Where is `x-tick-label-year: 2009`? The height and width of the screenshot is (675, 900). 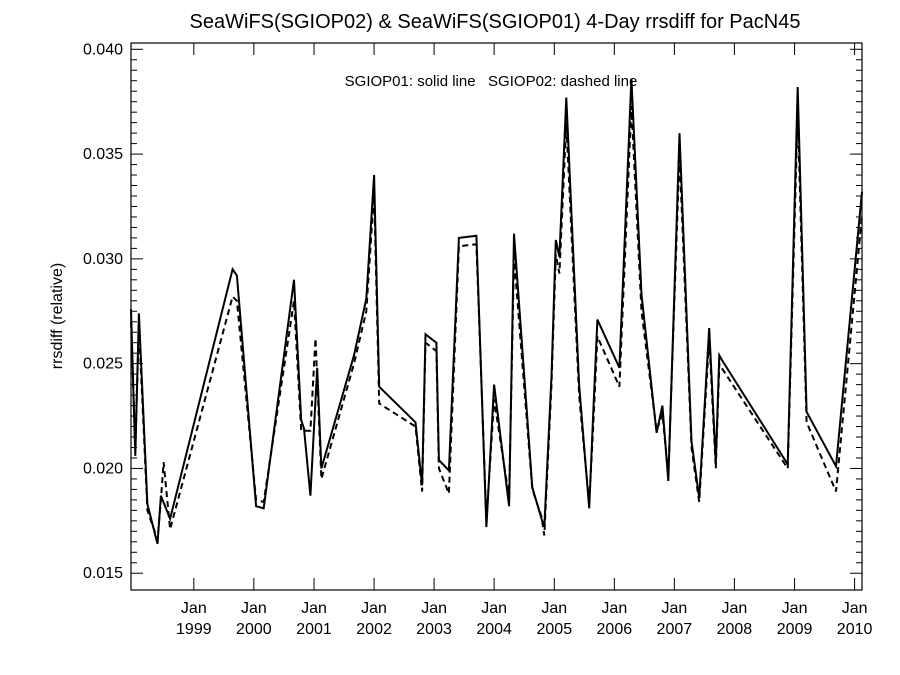 x-tick-label-year: 2009 is located at coordinates (795, 629).